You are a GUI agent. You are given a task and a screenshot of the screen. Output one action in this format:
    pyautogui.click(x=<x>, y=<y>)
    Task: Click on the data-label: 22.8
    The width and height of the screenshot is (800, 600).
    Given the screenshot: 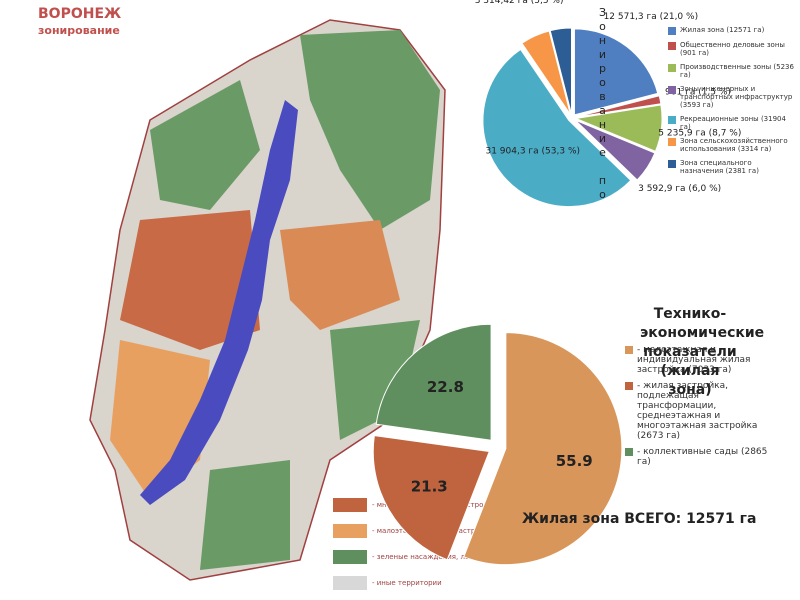 What is the action you would take?
    pyautogui.click(x=445, y=387)
    